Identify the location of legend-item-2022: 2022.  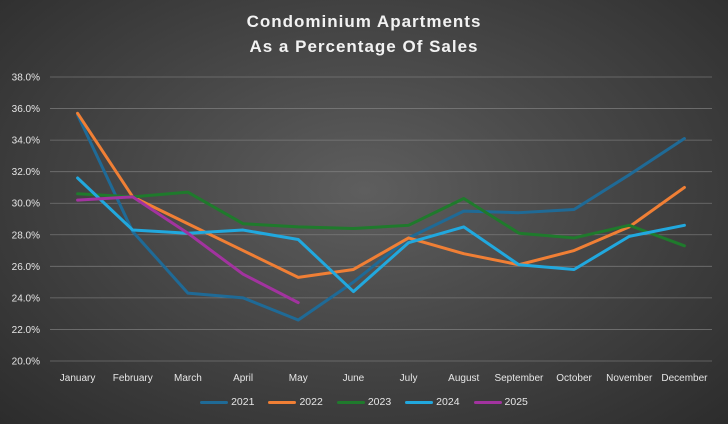
(295, 402).